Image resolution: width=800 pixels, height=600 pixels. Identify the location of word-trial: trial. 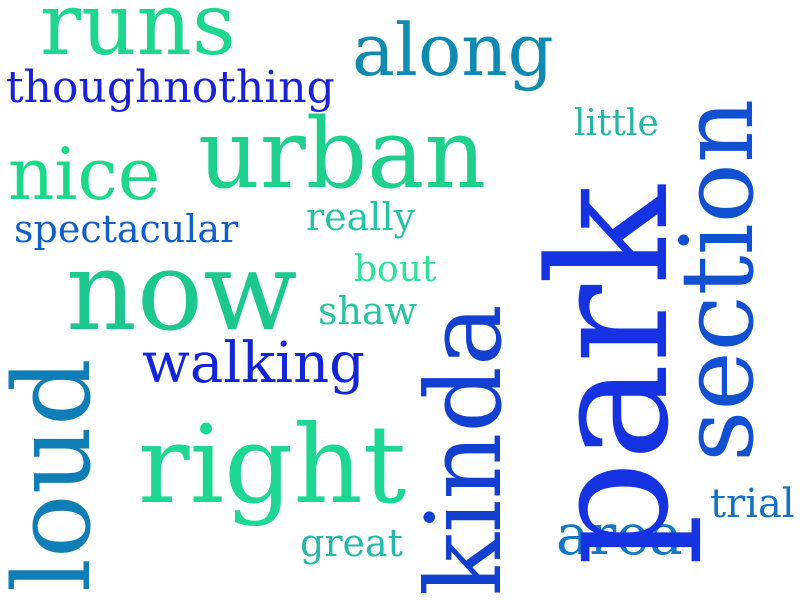
(752, 504).